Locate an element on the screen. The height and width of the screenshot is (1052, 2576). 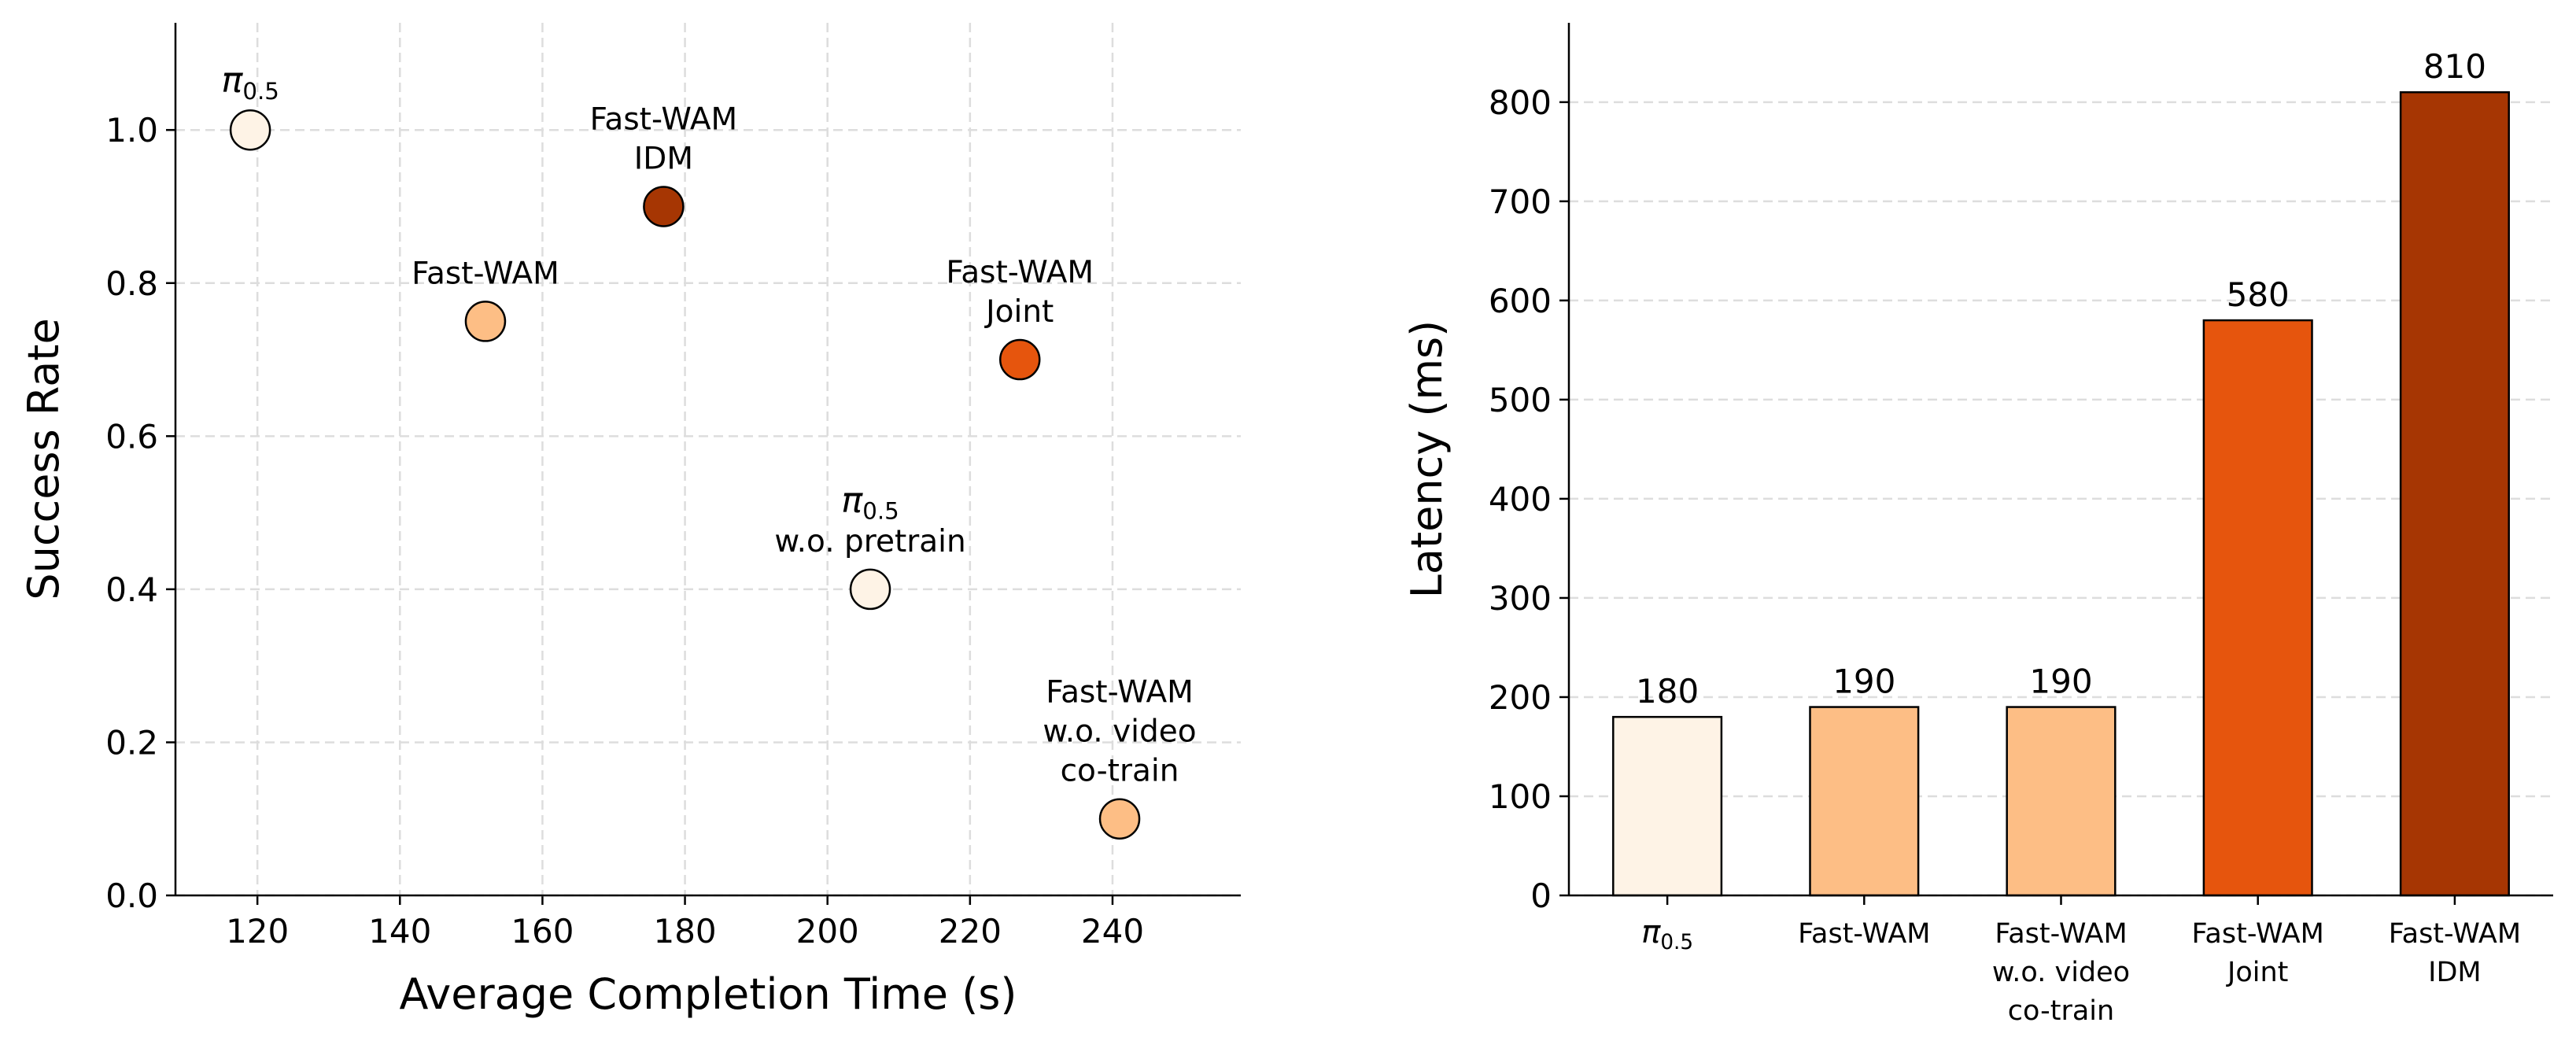
y-tick-label: 0.8 is located at coordinates (132, 283).